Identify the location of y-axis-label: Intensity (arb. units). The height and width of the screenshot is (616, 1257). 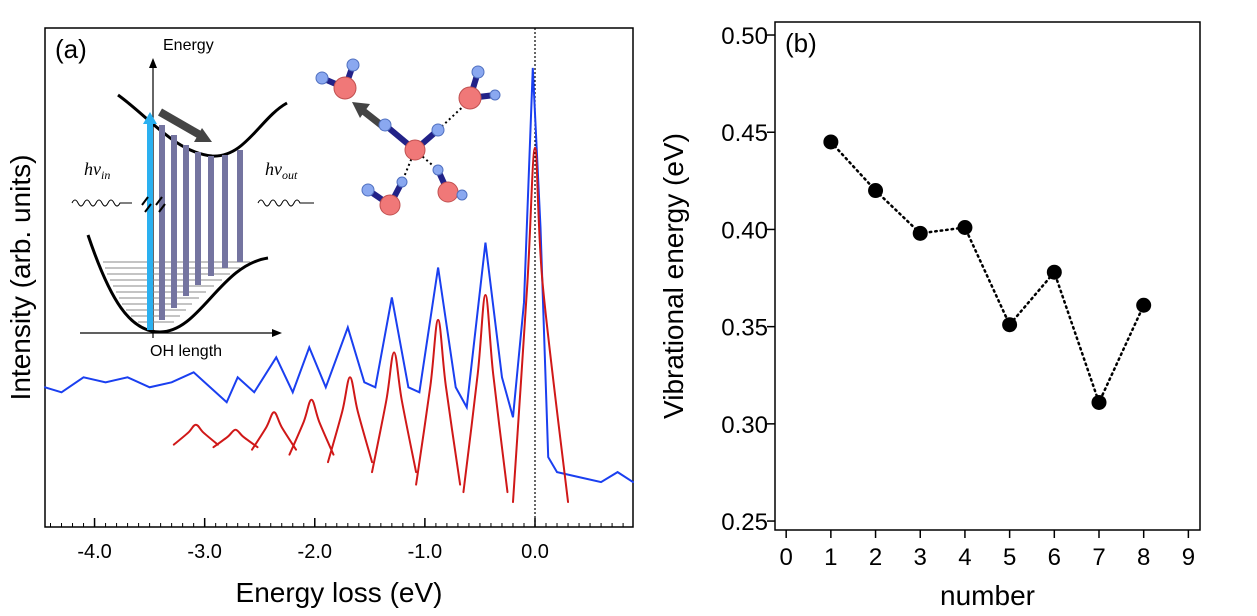
(20, 278).